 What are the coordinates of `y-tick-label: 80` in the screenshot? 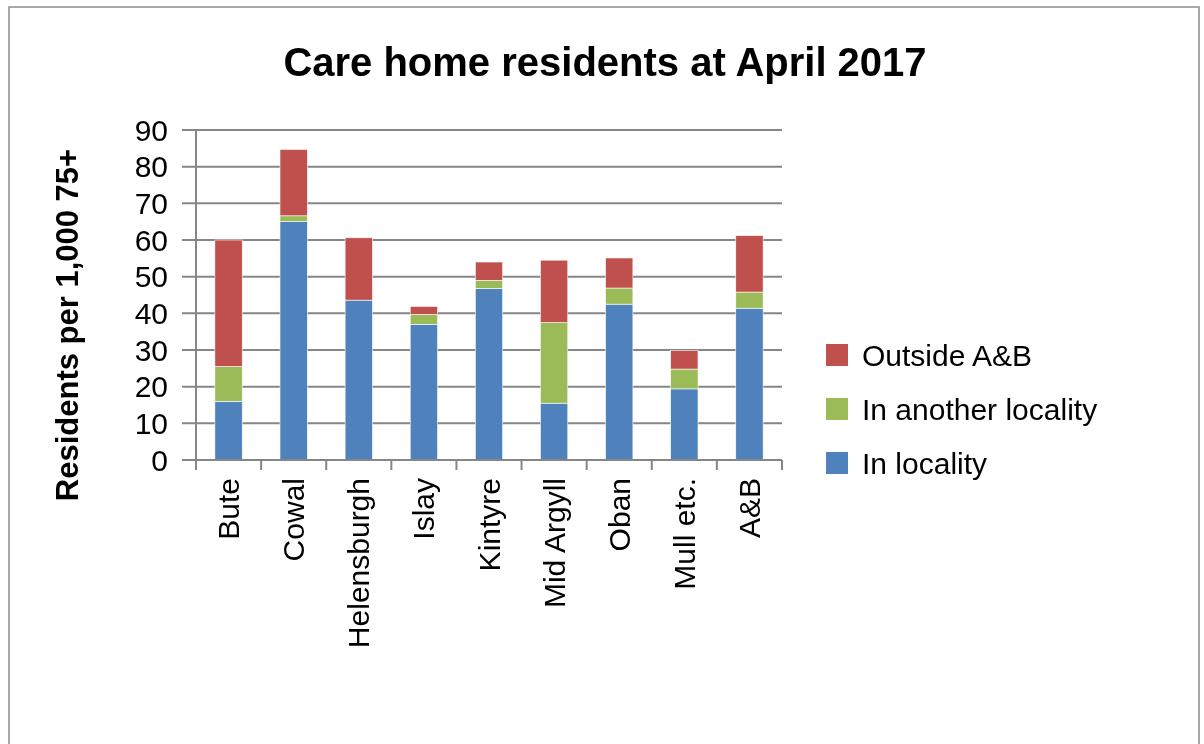 It's located at (151, 167).